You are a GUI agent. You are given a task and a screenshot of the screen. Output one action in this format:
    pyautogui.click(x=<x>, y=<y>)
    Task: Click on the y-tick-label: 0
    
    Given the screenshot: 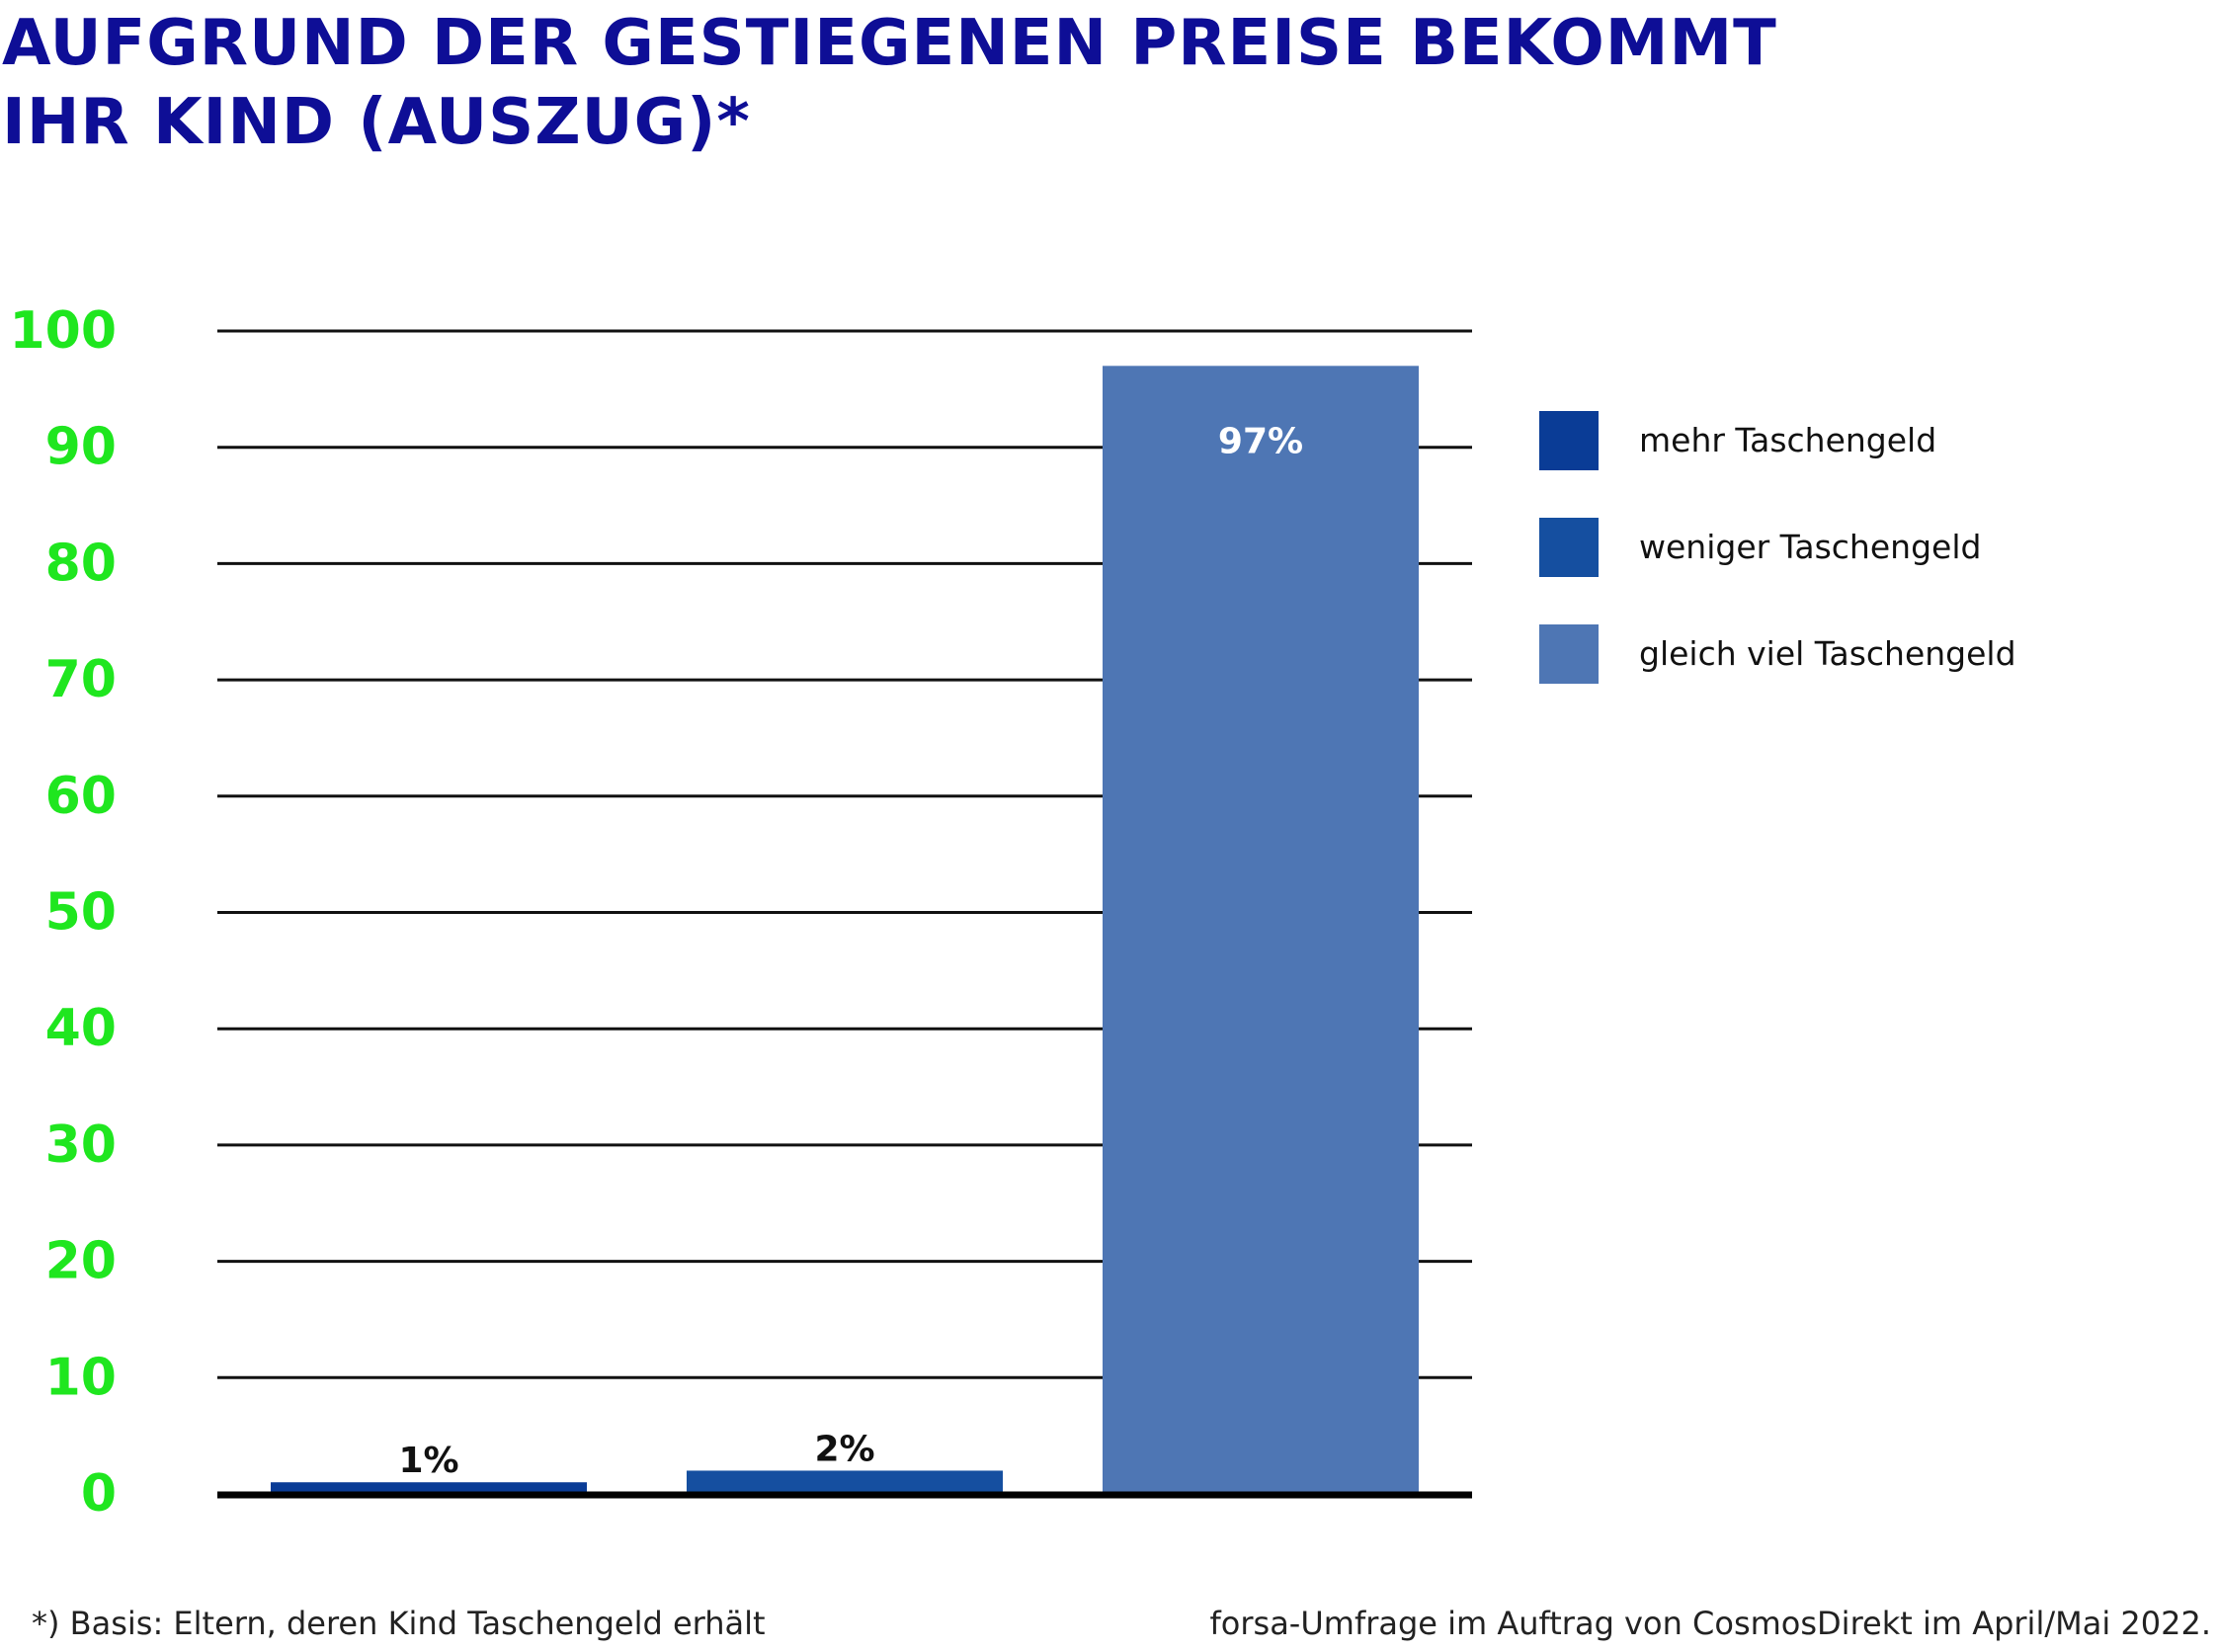 What is the action you would take?
    pyautogui.click(x=99, y=1494)
    